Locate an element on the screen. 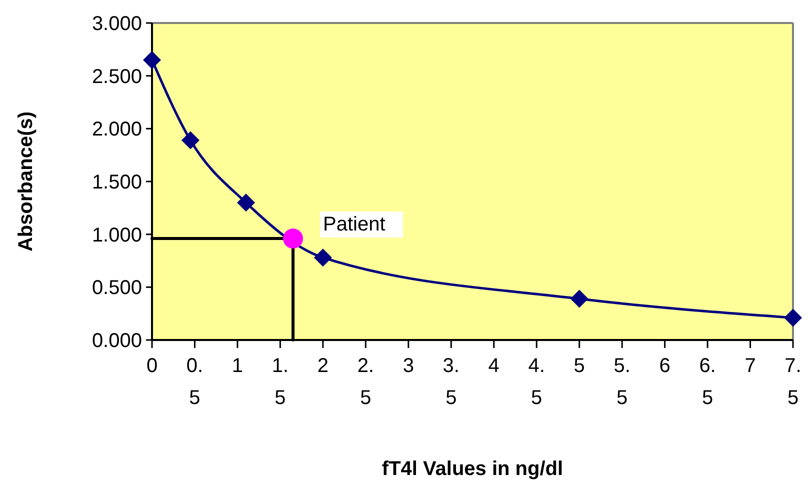  x-tick-label: 7.5 is located at coordinates (793, 382).